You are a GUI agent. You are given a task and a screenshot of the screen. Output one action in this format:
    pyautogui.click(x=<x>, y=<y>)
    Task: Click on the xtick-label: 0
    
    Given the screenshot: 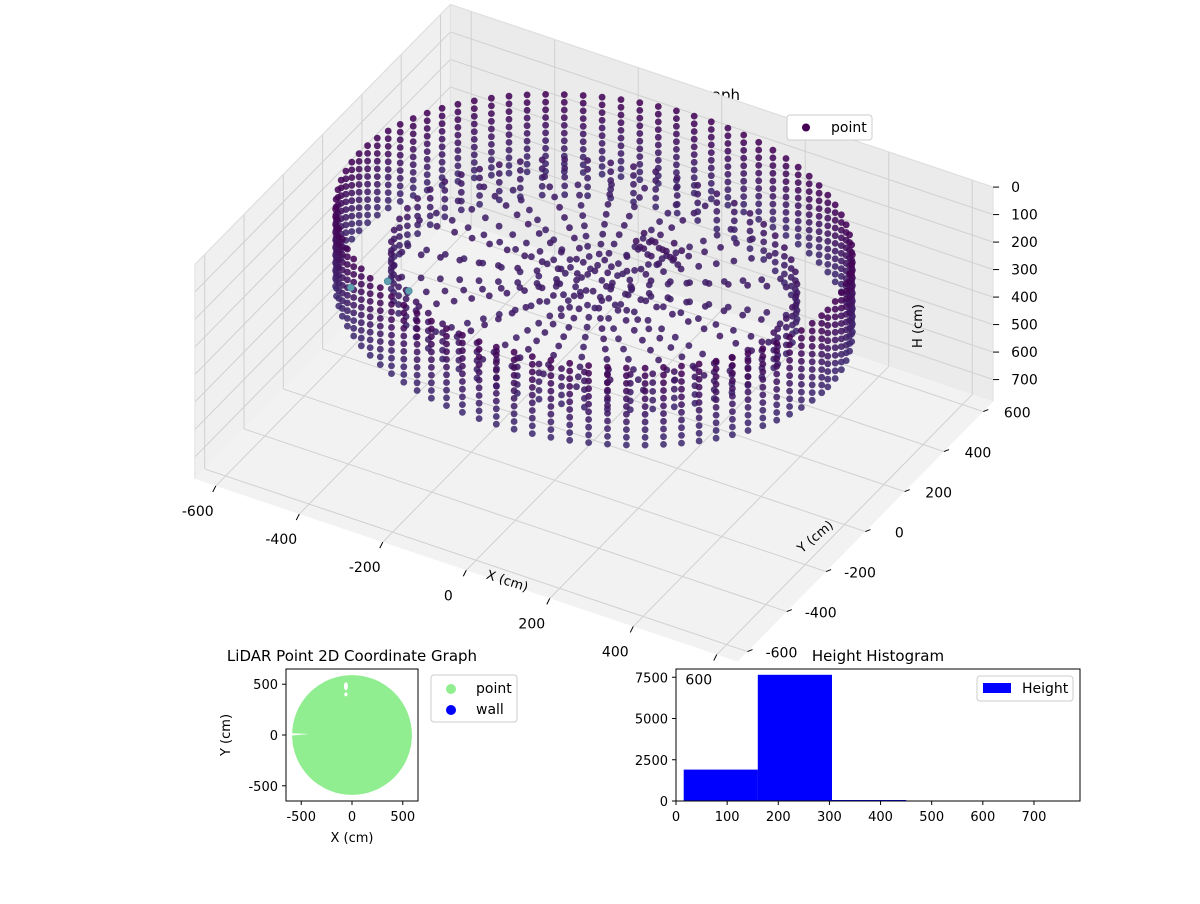 What is the action you would take?
    pyautogui.click(x=448, y=596)
    